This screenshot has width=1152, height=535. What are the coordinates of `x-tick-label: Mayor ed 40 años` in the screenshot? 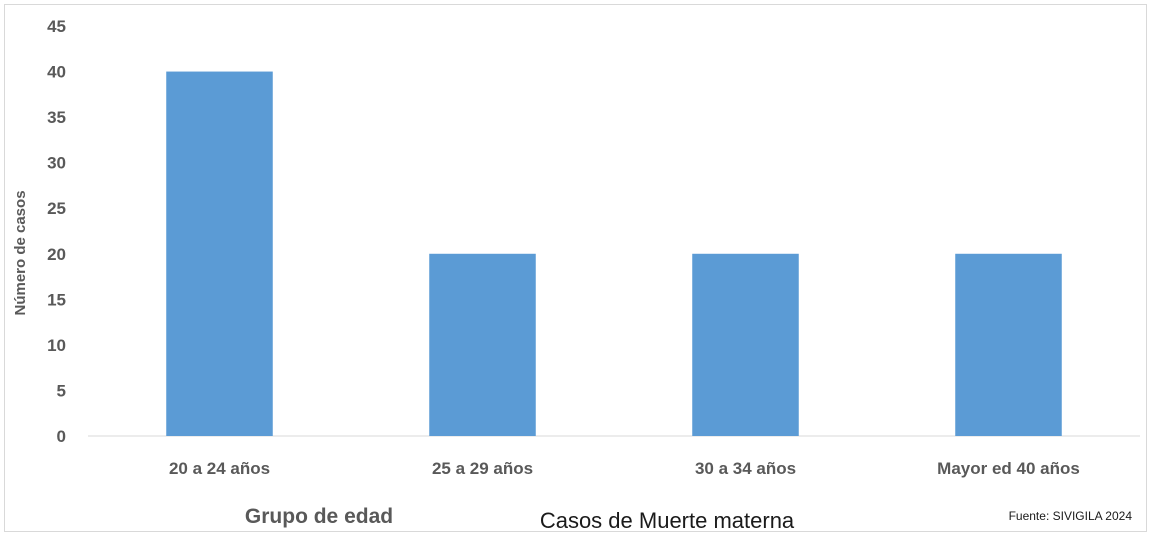 It's located at (1008, 468).